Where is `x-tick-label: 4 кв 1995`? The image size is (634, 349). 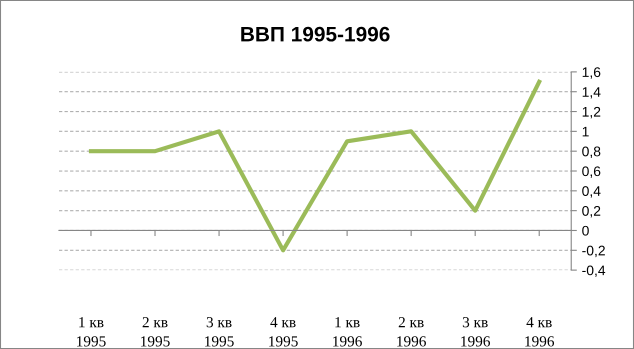 x-tick-label: 4 кв 1995 is located at coordinates (283, 331).